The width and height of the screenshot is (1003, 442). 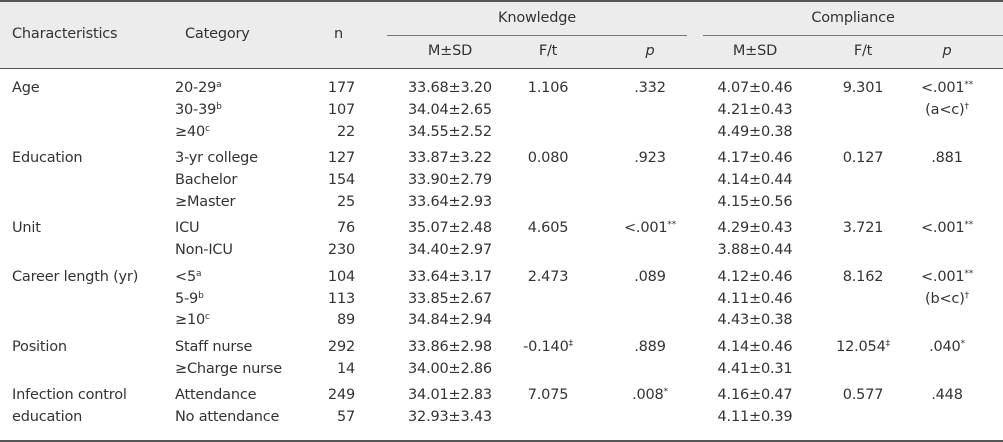 What do you see at coordinates (450, 417) in the screenshot?
I see `knowledge-msd-cell: 32.93±3.43` at bounding box center [450, 417].